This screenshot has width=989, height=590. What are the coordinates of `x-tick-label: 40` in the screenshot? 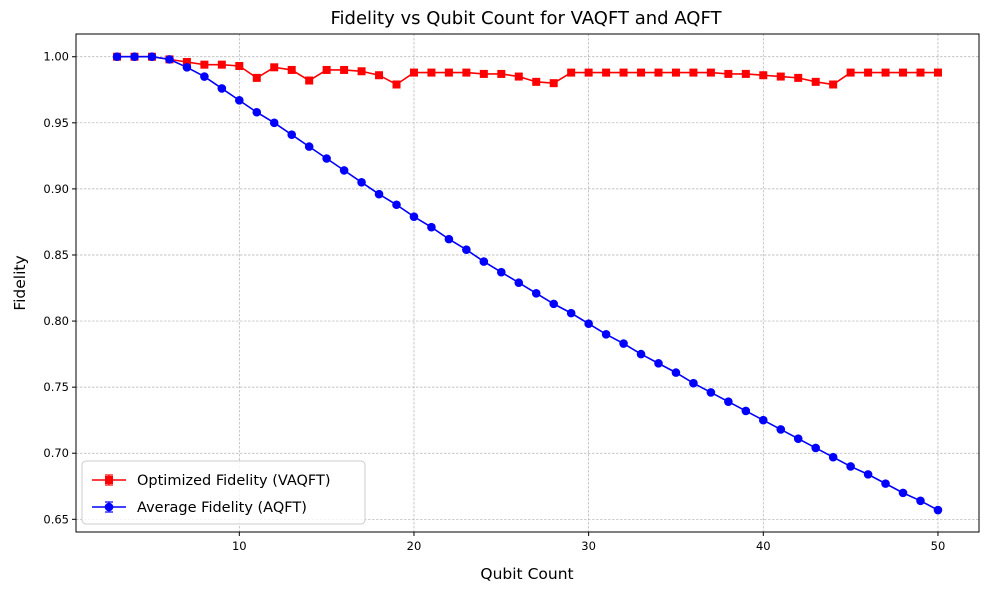 It's located at (763, 546).